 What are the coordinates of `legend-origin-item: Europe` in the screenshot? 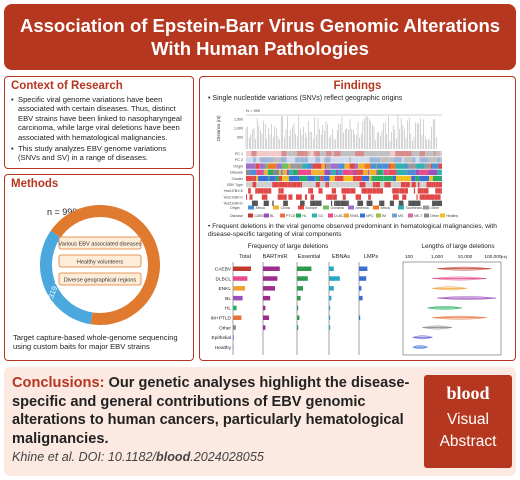 It's located at (312, 208).